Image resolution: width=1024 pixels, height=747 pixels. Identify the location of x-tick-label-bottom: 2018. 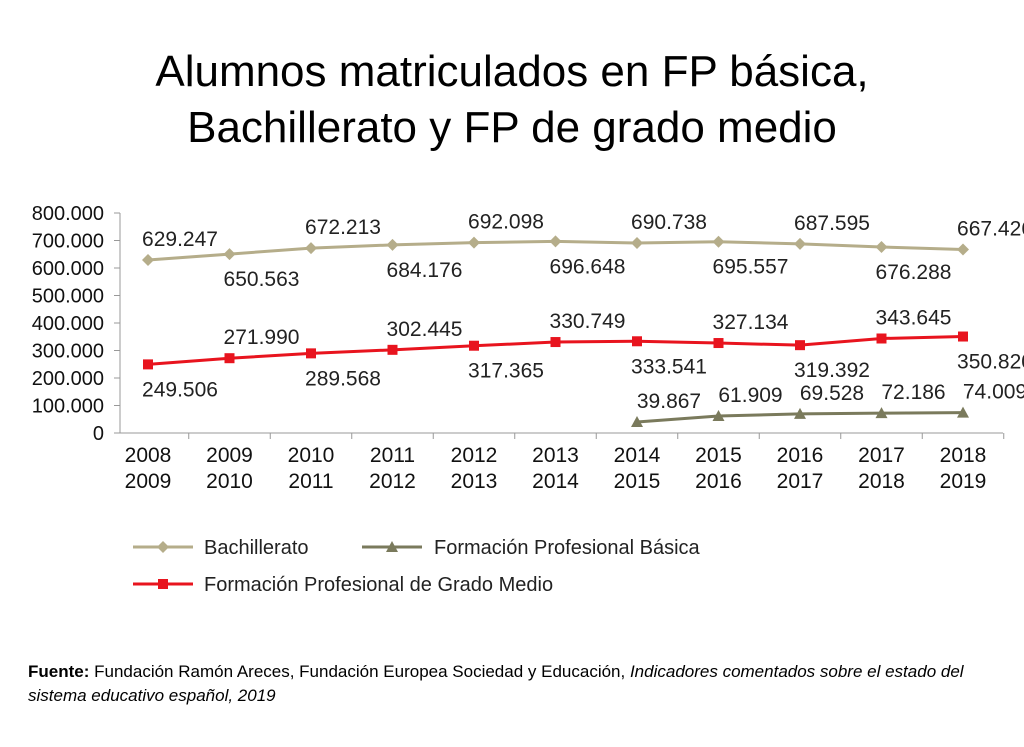
(881, 481).